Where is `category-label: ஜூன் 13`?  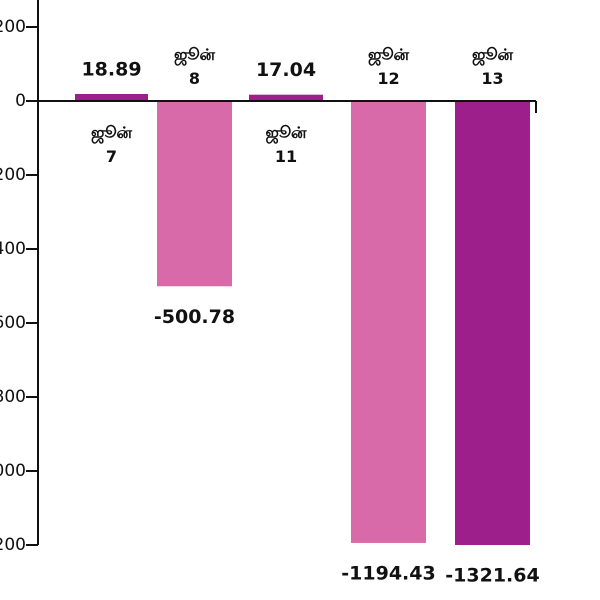
category-label: ஜூன் 13 is located at coordinates (492, 66).